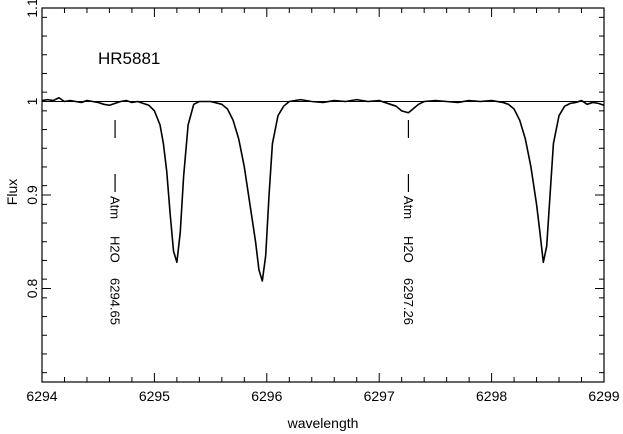  I want to click on x-tick-label: 6296, so click(266, 396).